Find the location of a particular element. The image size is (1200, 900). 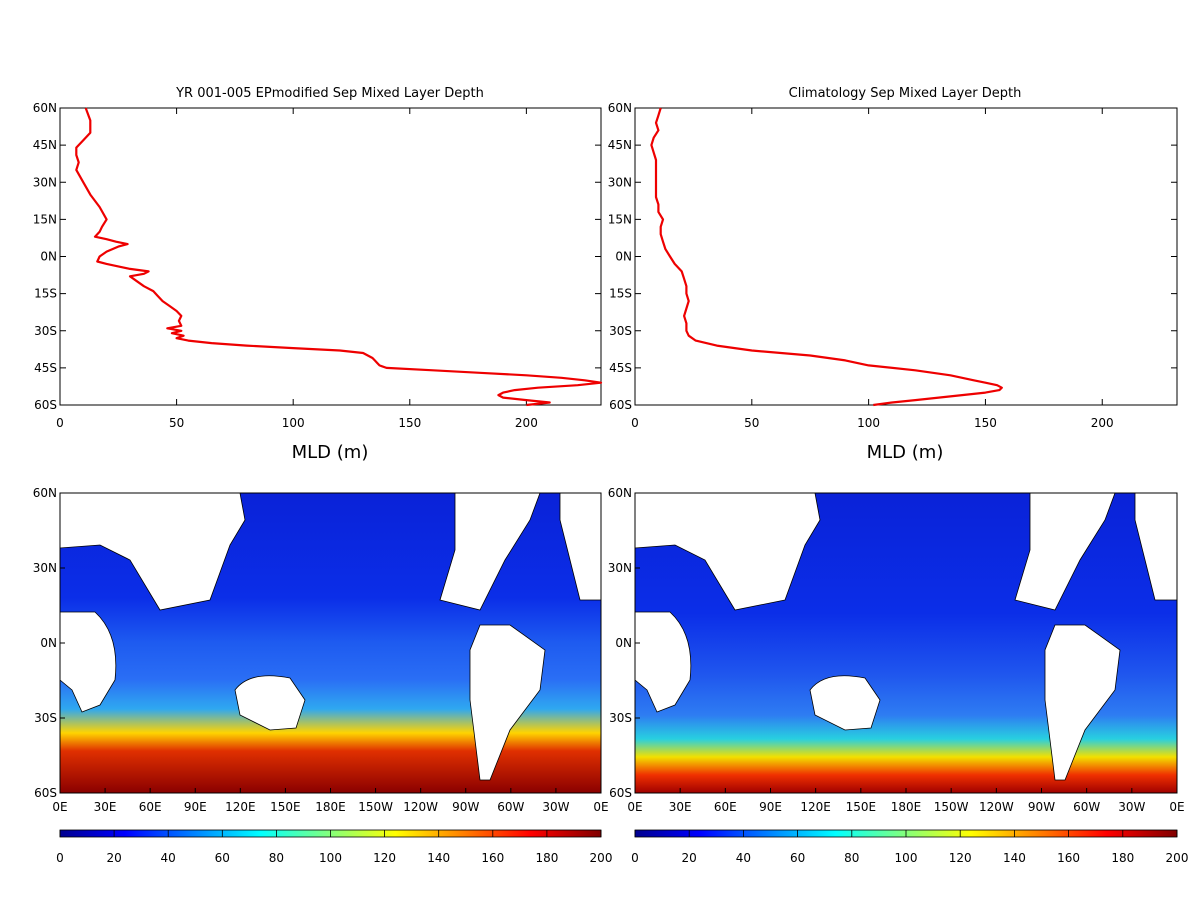

x-tick-label: 120E is located at coordinates (240, 807).